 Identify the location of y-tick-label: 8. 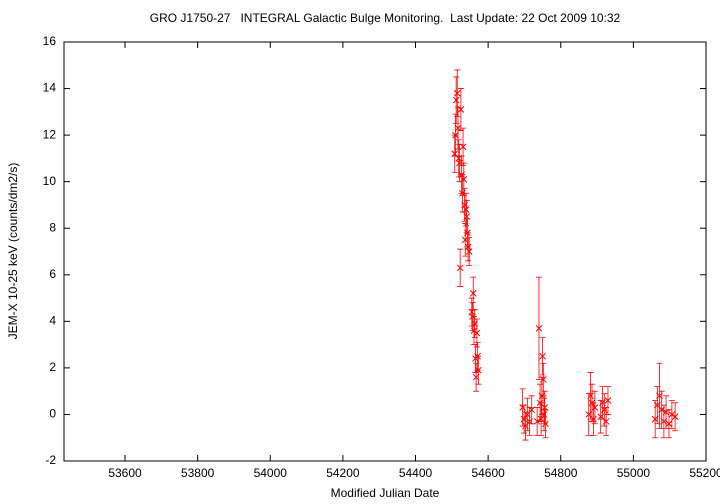
(52, 227).